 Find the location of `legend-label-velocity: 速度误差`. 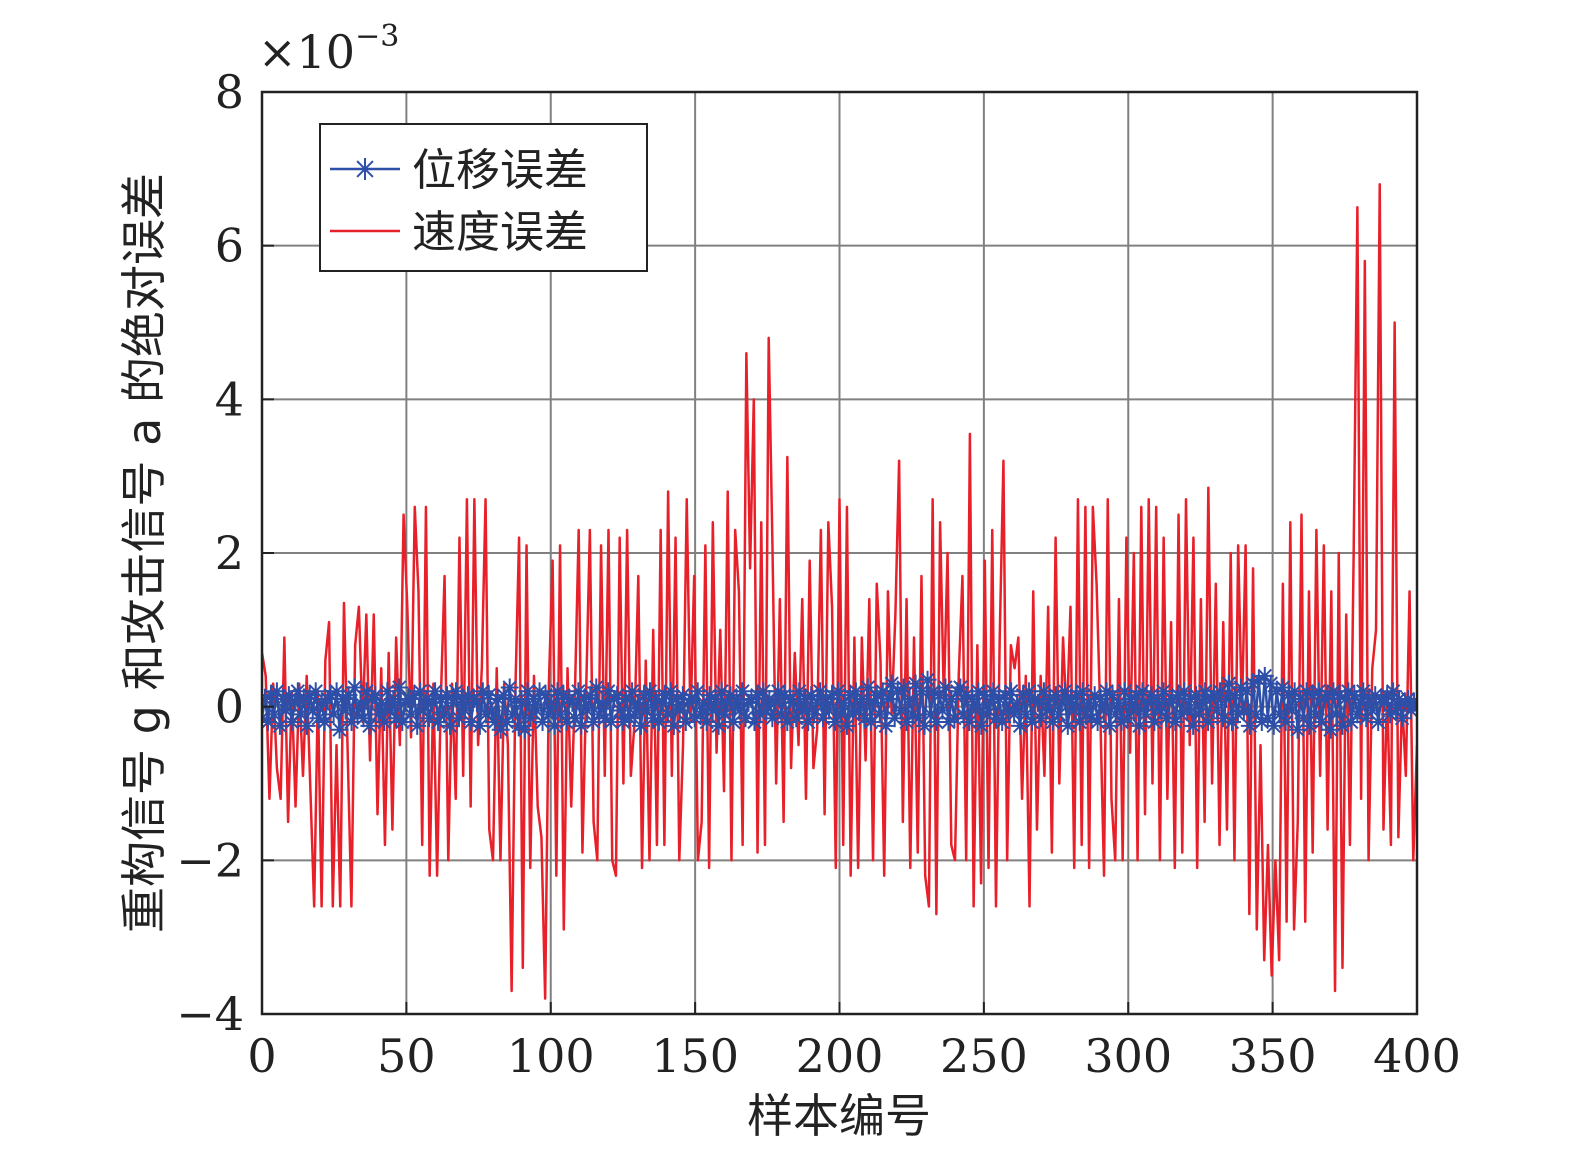

legend-label-velocity: 速度误差 is located at coordinates (500, 232).